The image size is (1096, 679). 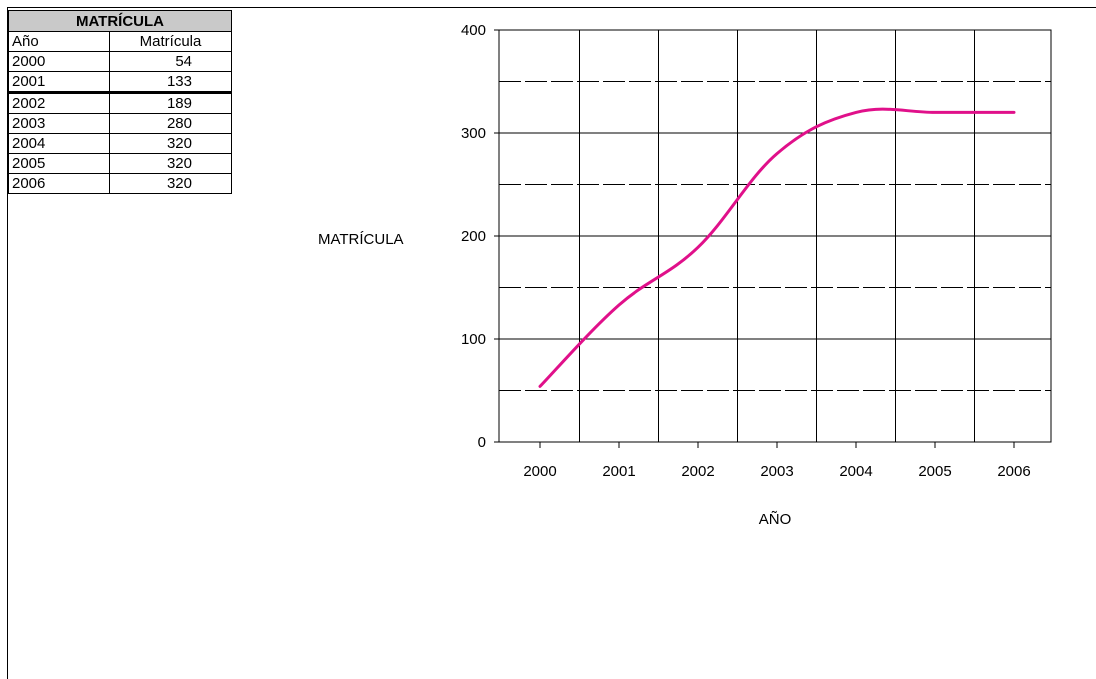 What do you see at coordinates (697, 471) in the screenshot?
I see `x-tick-label: 2002` at bounding box center [697, 471].